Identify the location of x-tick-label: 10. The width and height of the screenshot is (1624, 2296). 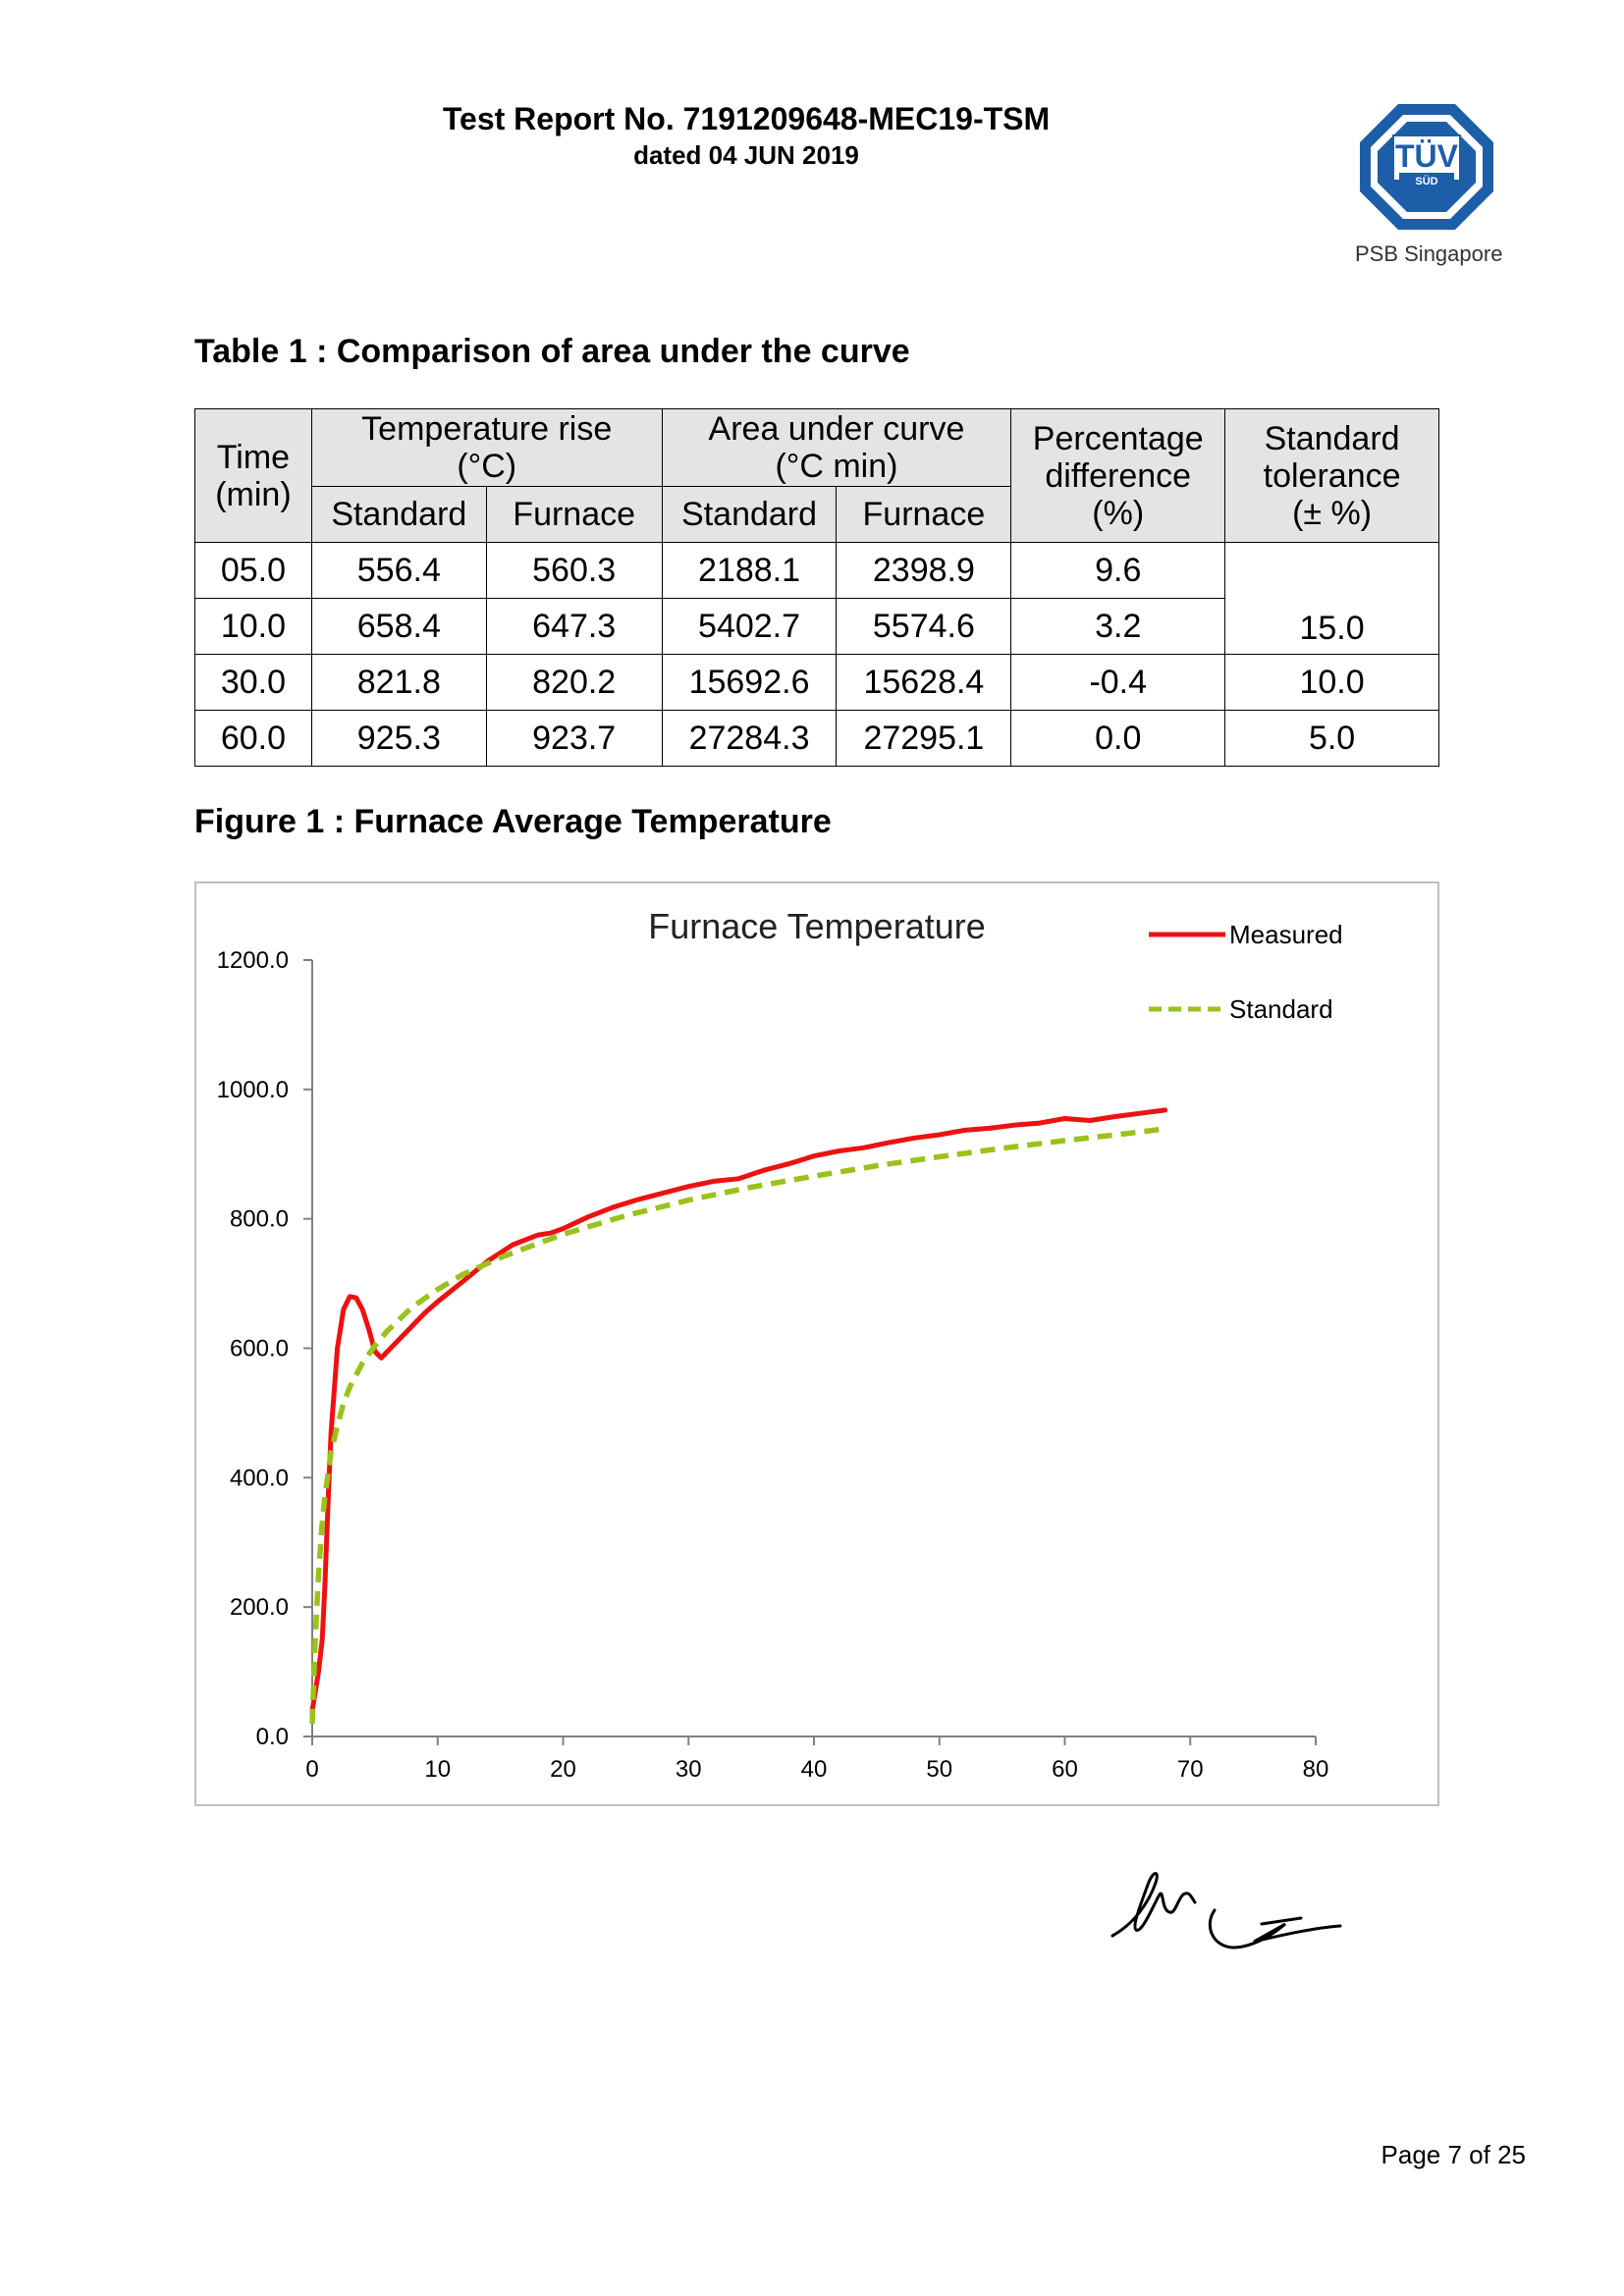
(437, 1769).